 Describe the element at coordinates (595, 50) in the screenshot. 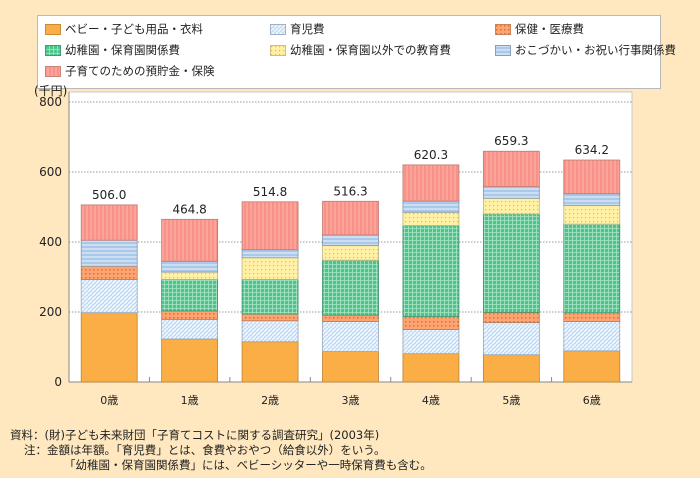

I see `legend-label: おこづかい・お祝い行事関係費` at that location.